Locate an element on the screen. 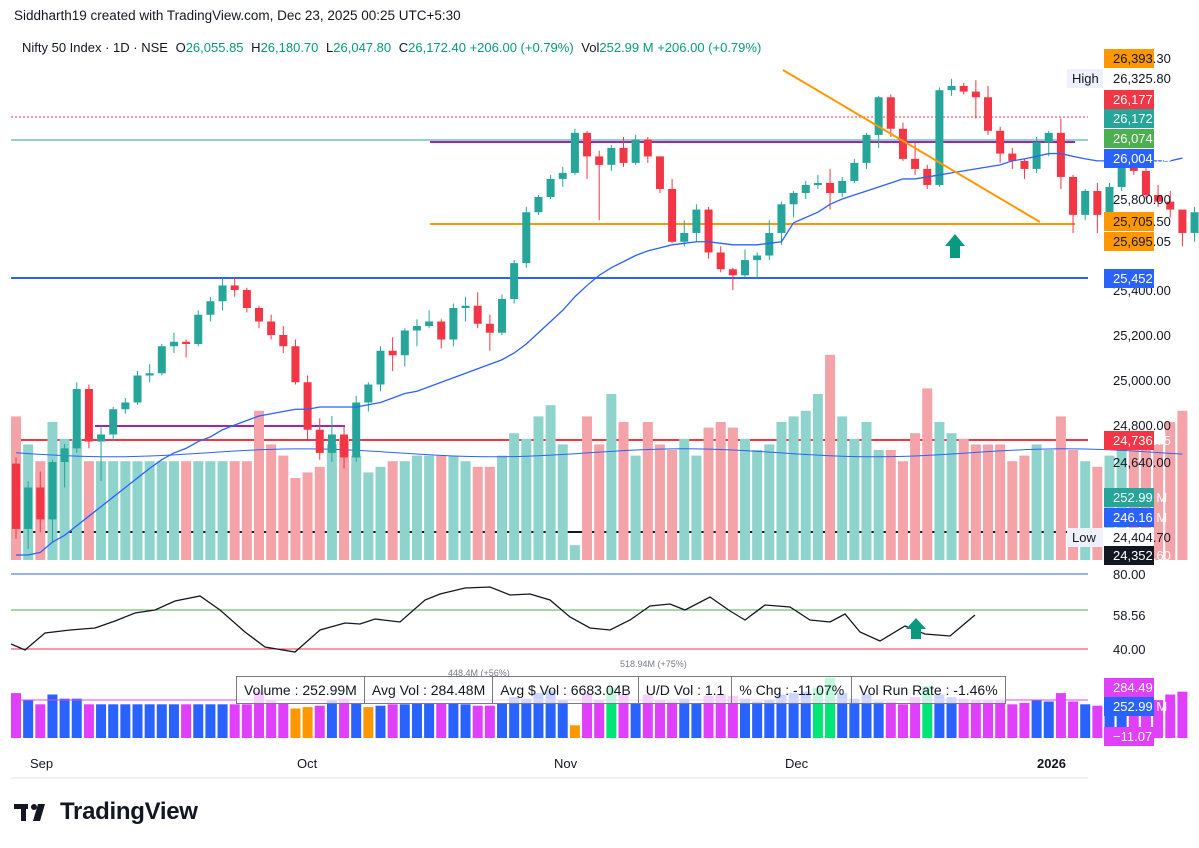 This screenshot has width=1199, height=848. osc-tick: 40.00 is located at coordinates (1129, 649).